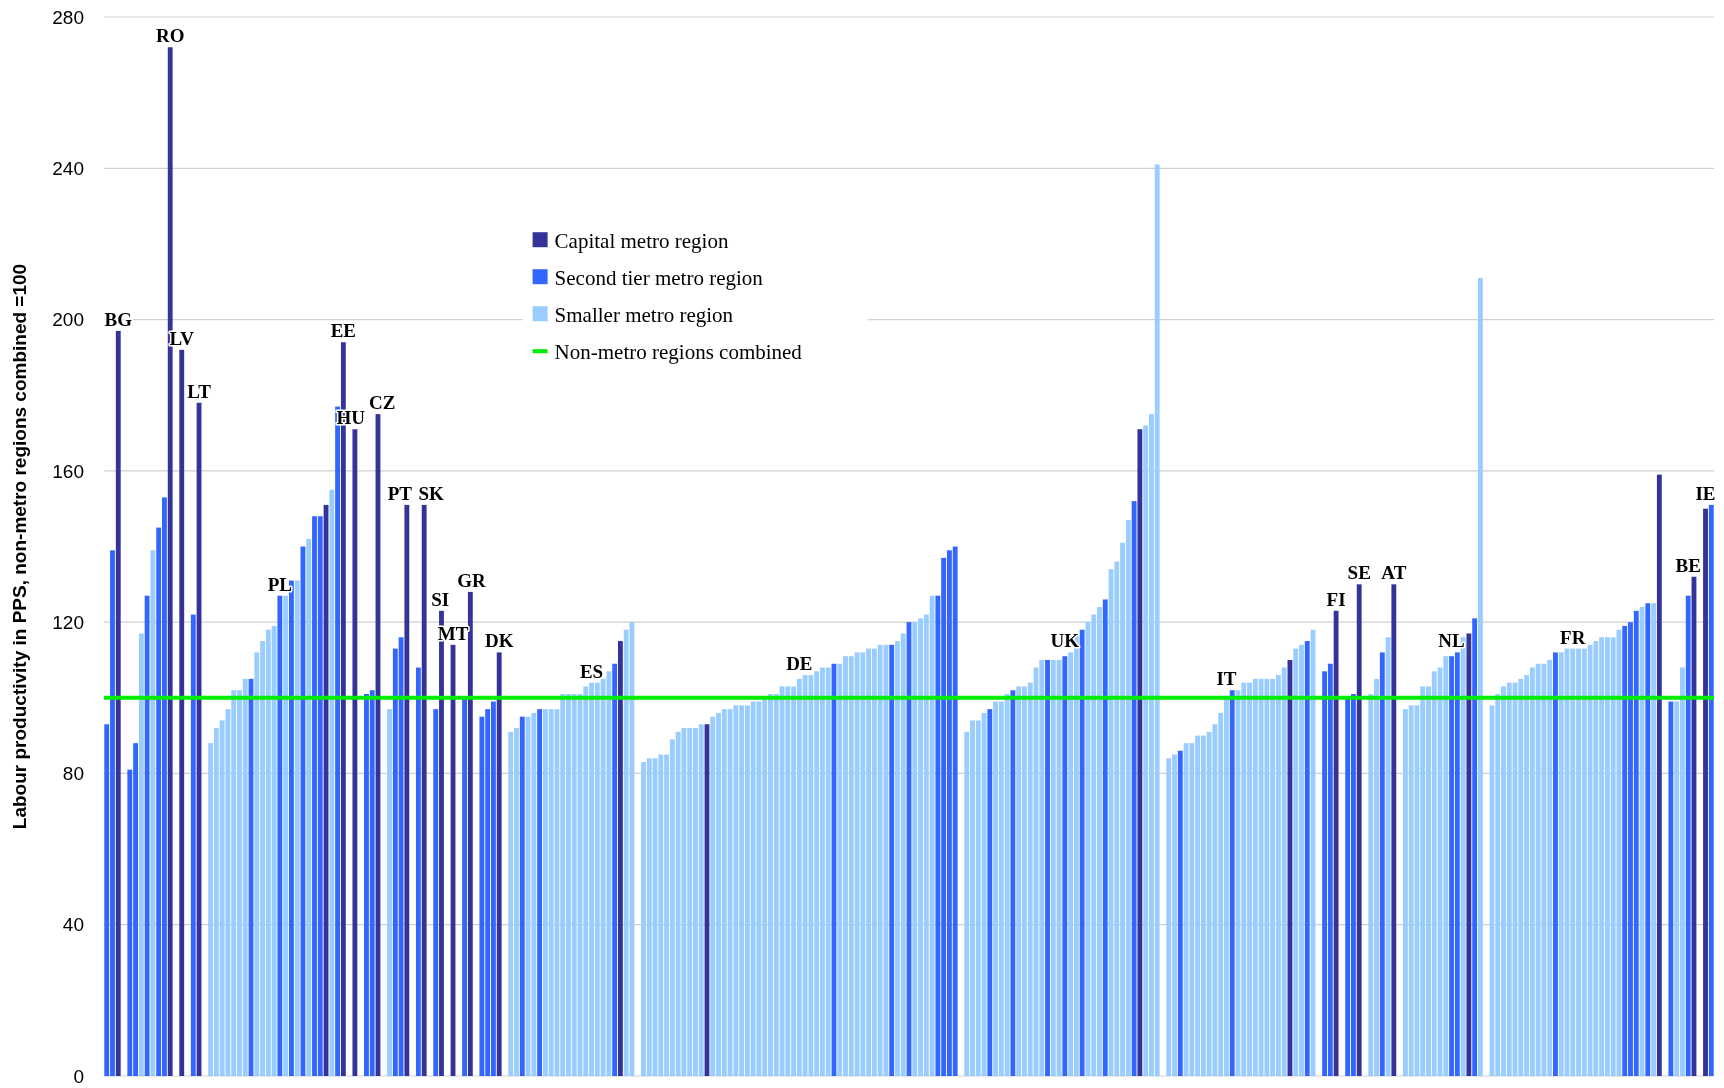 This screenshot has width=1724, height=1088. What do you see at coordinates (644, 314) in the screenshot?
I see `legend-label: Smaller metro region` at bounding box center [644, 314].